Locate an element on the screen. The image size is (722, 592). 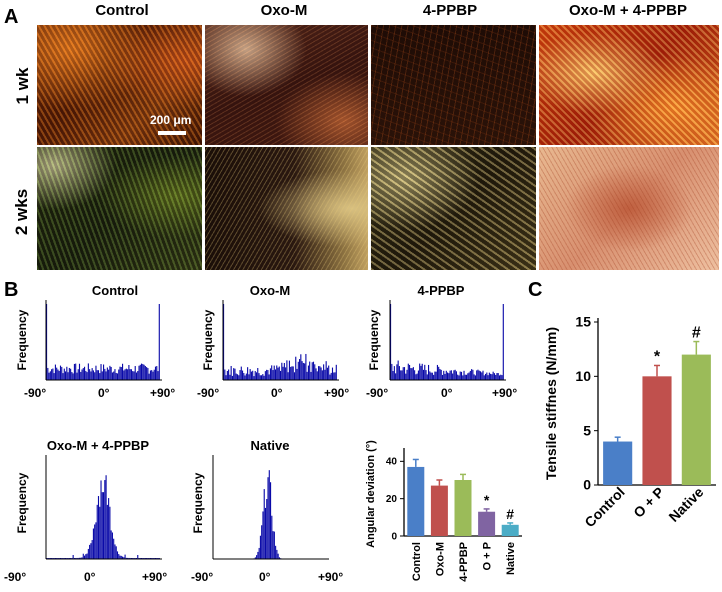
y-tick-label: 15 is located at coordinates (583, 322).